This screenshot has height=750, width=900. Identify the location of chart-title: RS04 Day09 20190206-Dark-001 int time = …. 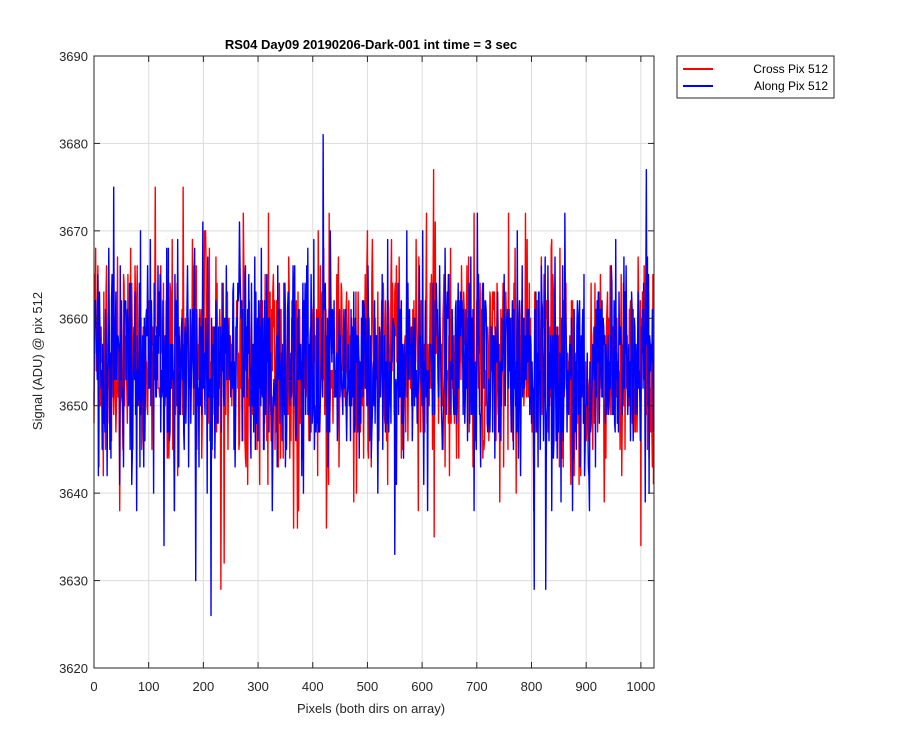
(371, 44).